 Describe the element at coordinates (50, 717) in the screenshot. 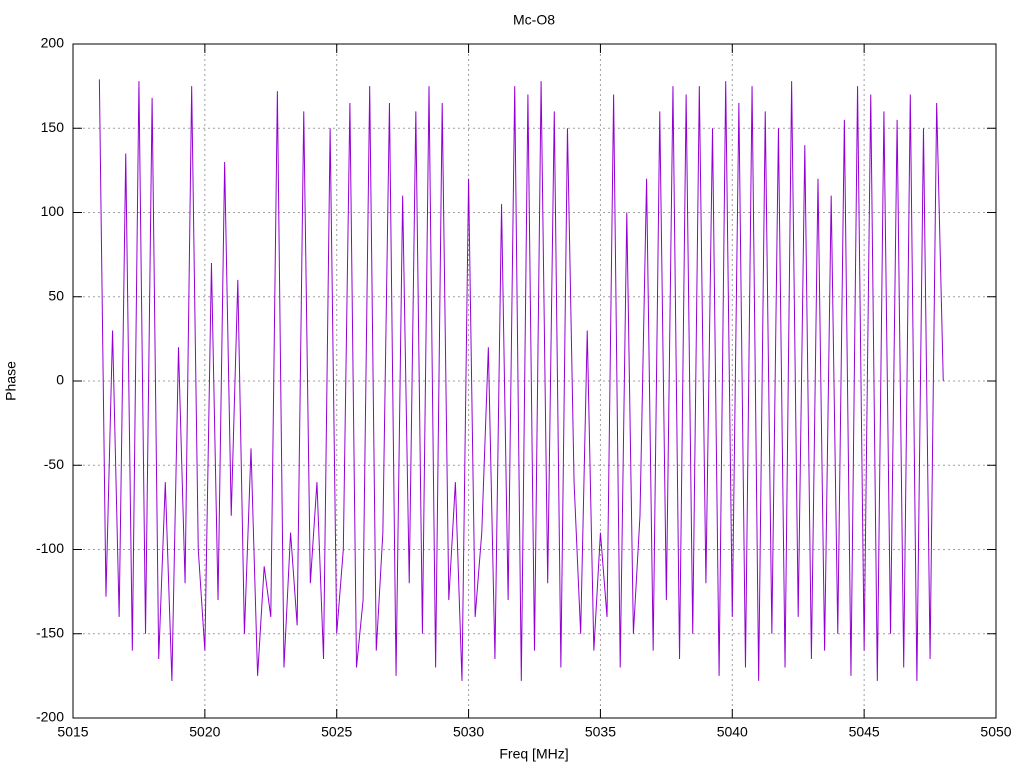

I see `y-tick-label: -200` at that location.